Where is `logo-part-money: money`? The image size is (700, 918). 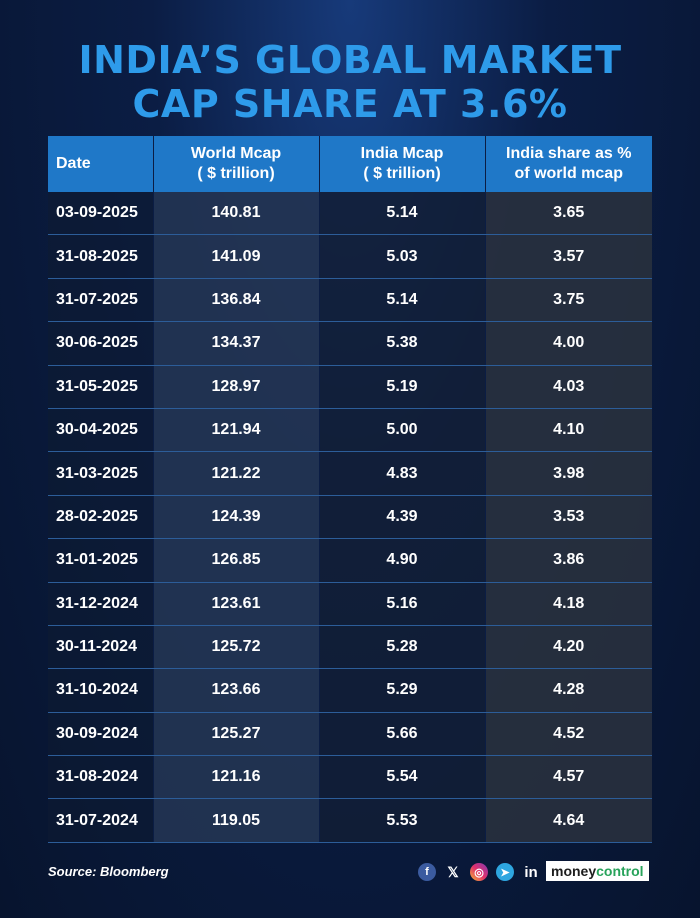
logo-part-money: money is located at coordinates (574, 871).